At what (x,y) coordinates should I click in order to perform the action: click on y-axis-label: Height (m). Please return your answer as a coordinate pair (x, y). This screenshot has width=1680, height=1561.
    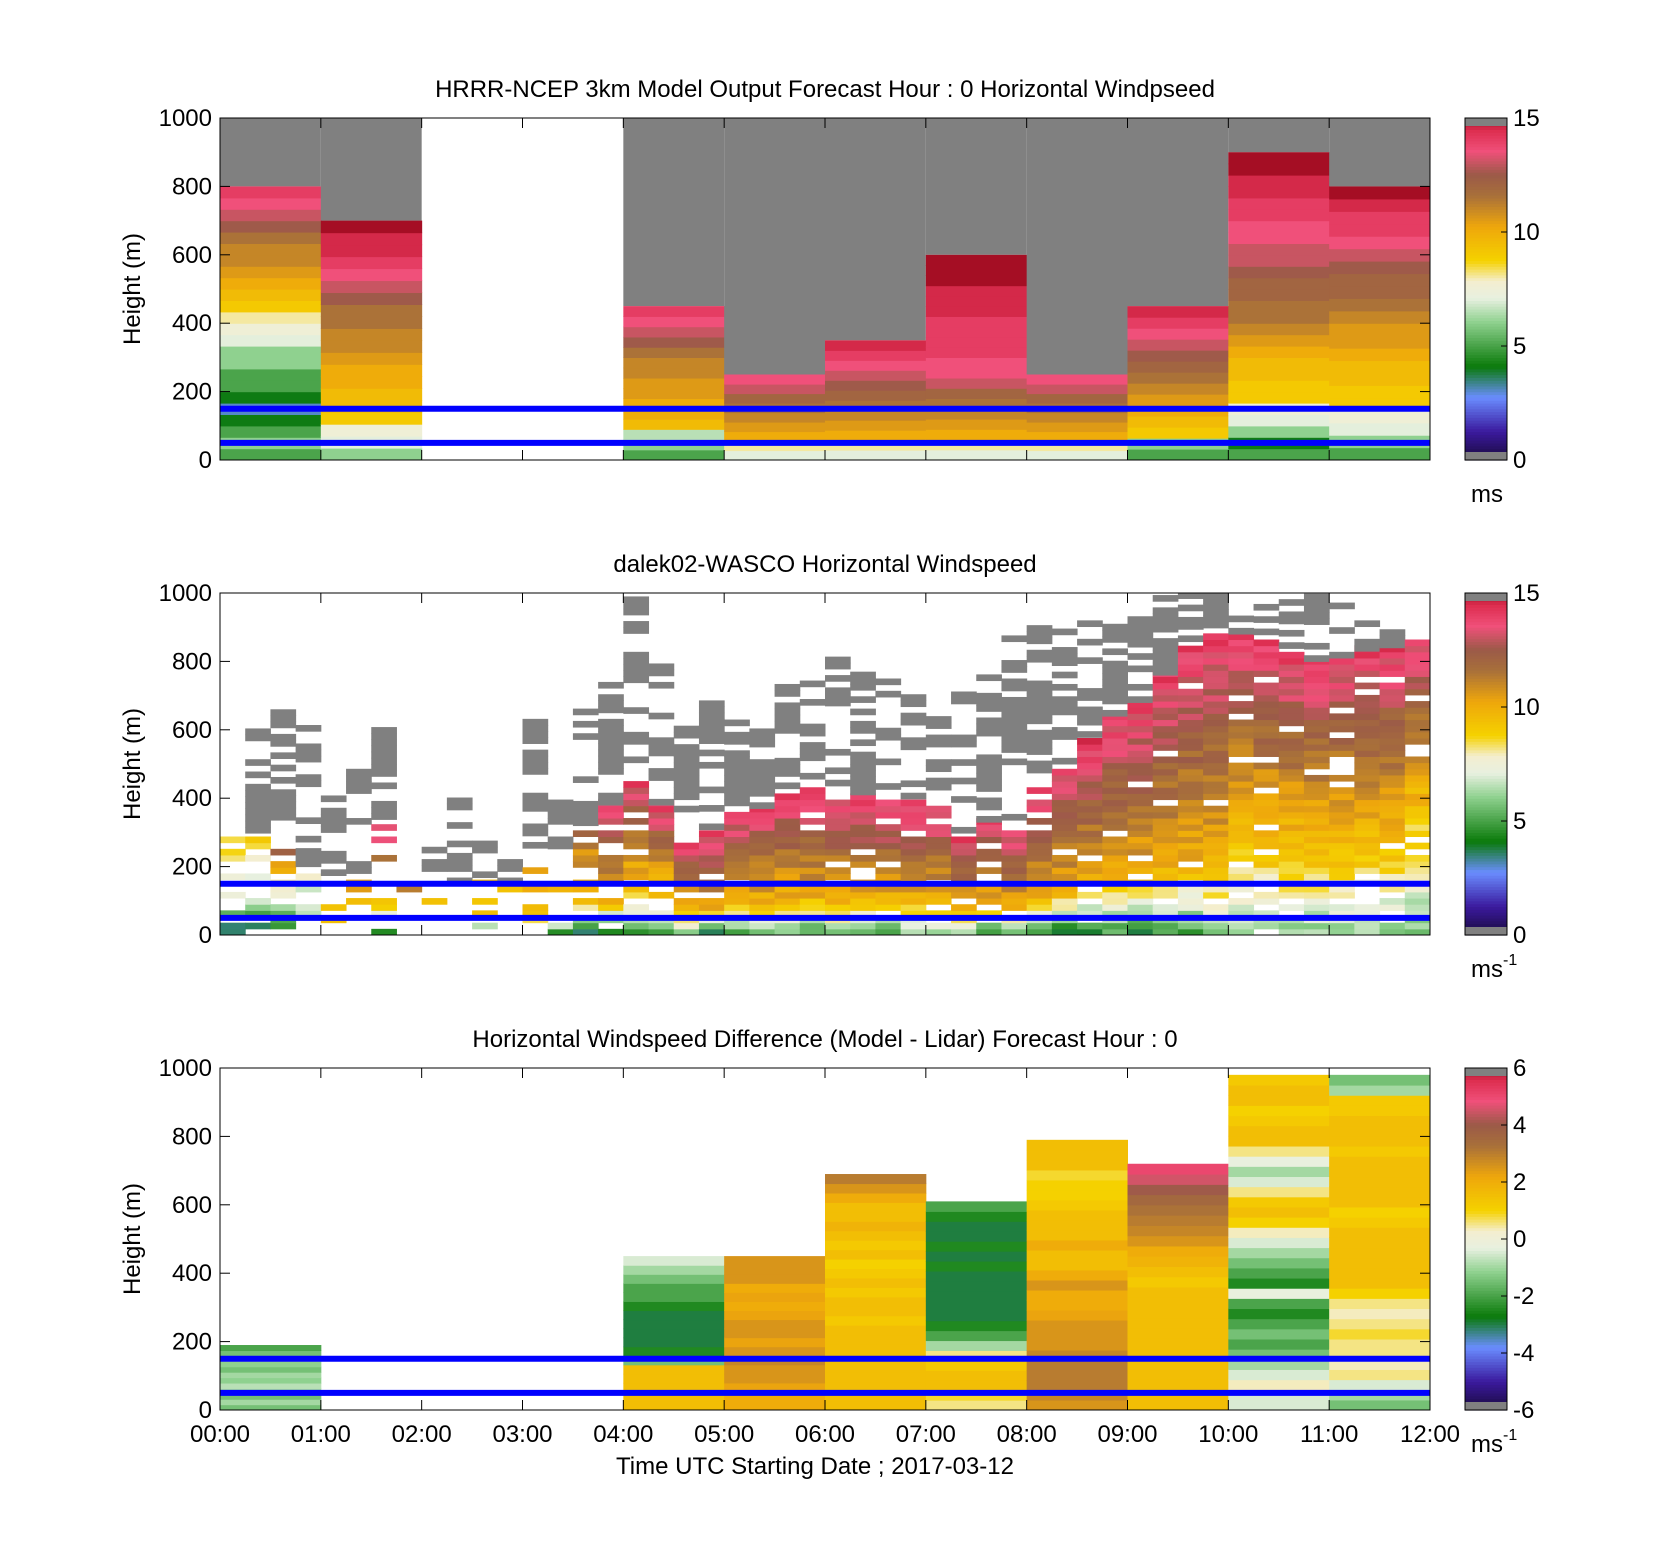
    Looking at the image, I should click on (132, 1239).